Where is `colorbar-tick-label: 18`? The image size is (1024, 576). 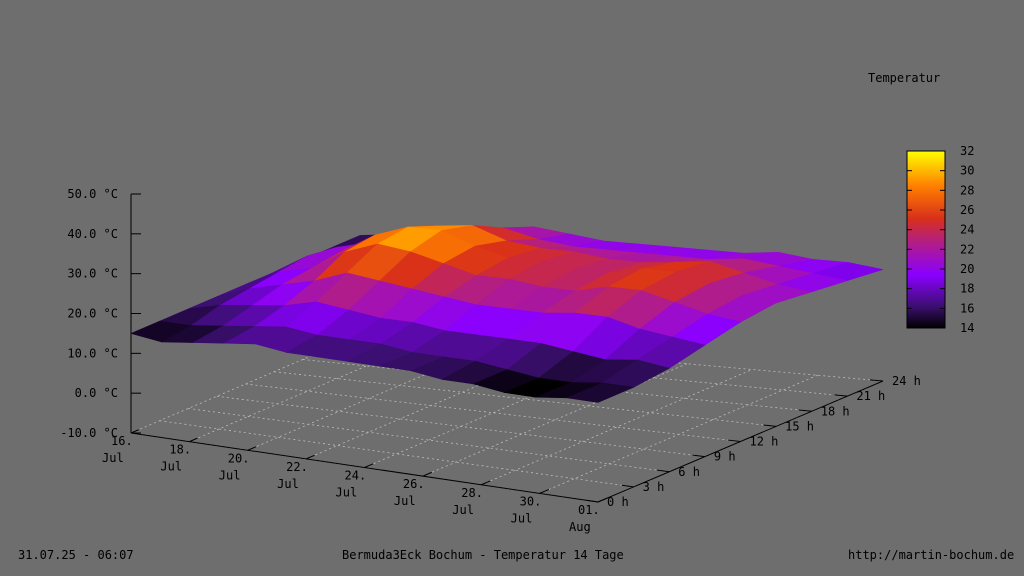 colorbar-tick-label: 18 is located at coordinates (967, 289).